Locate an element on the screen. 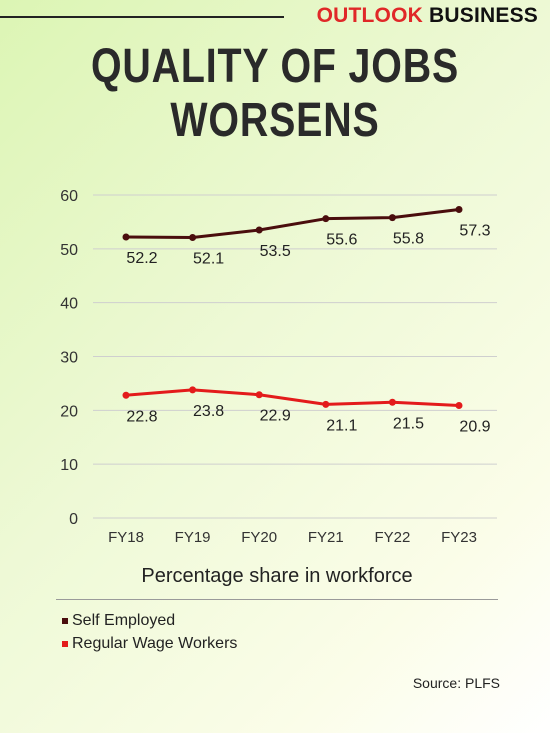  title-line-2: WORSENS is located at coordinates (275, 120).